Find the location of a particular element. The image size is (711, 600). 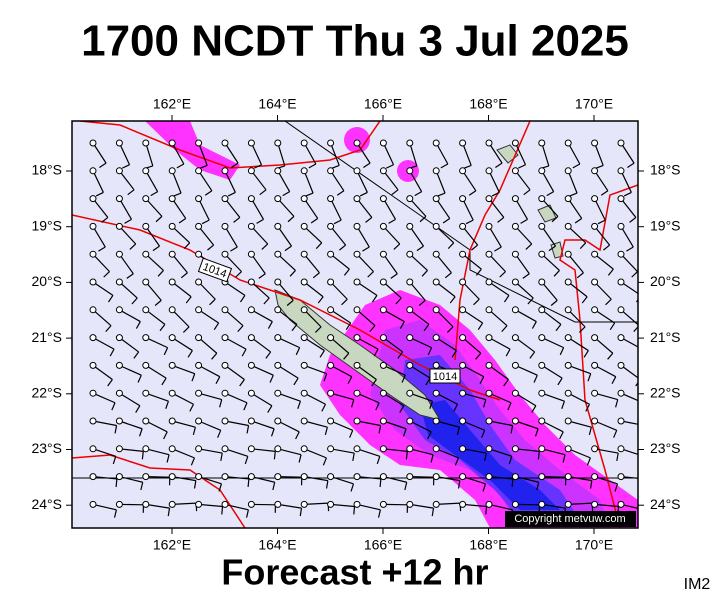

lon-label: 162°E is located at coordinates (172, 104).